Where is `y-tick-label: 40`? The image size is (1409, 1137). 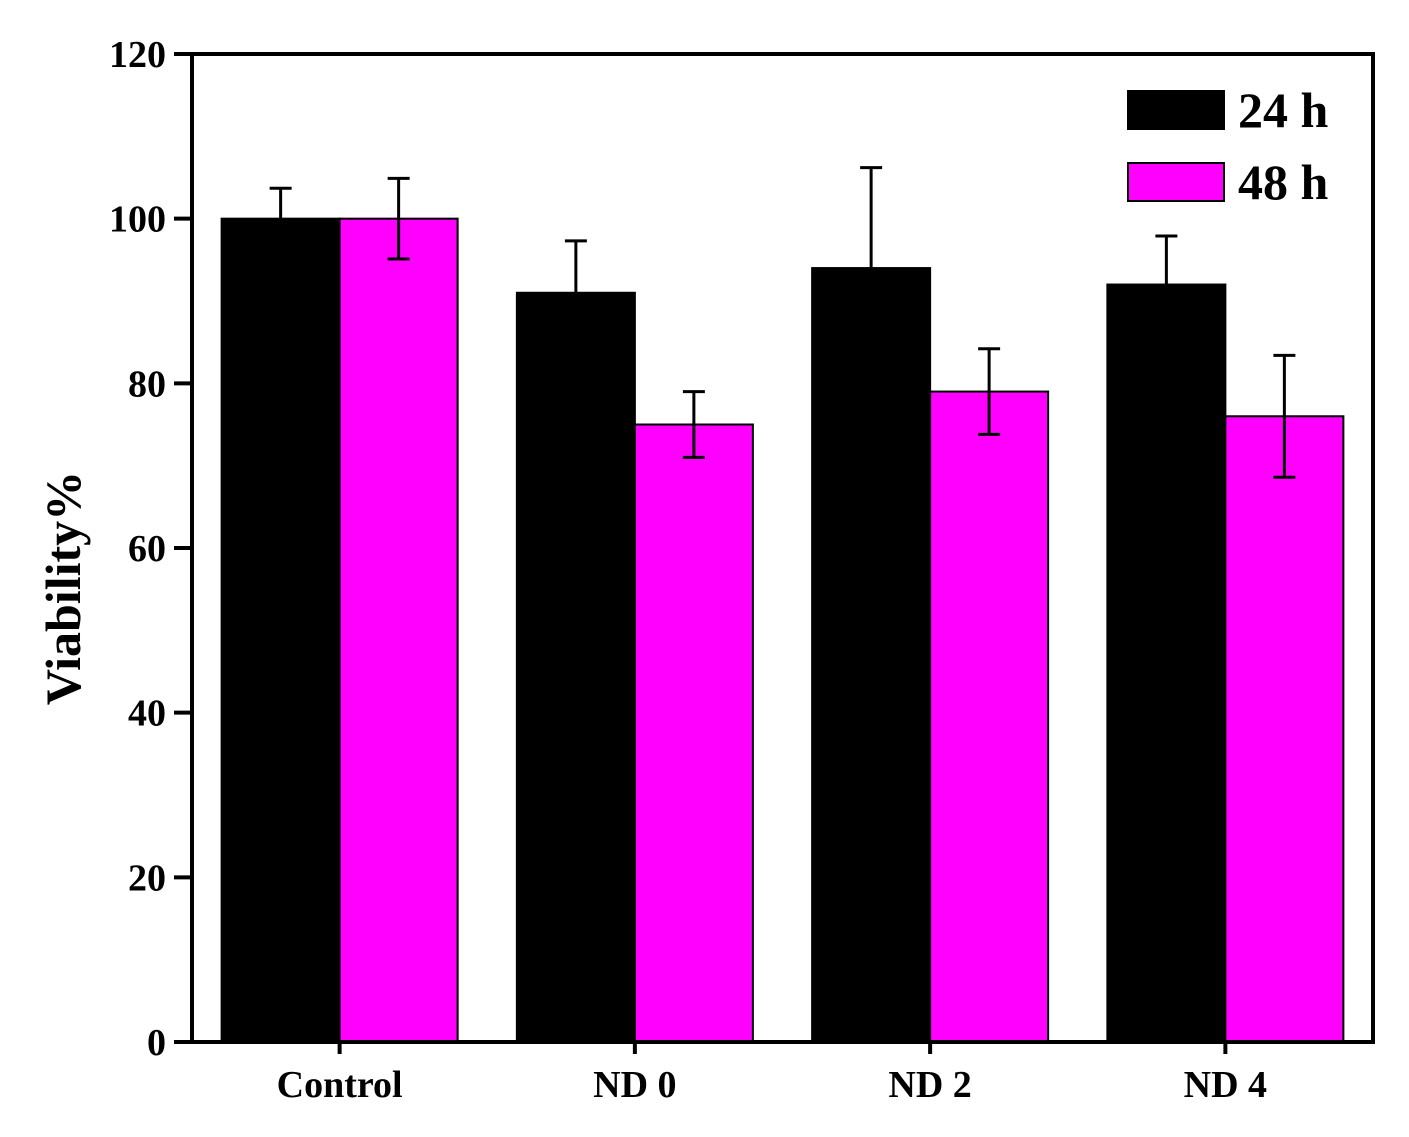
y-tick-label: 40 is located at coordinates (147, 714).